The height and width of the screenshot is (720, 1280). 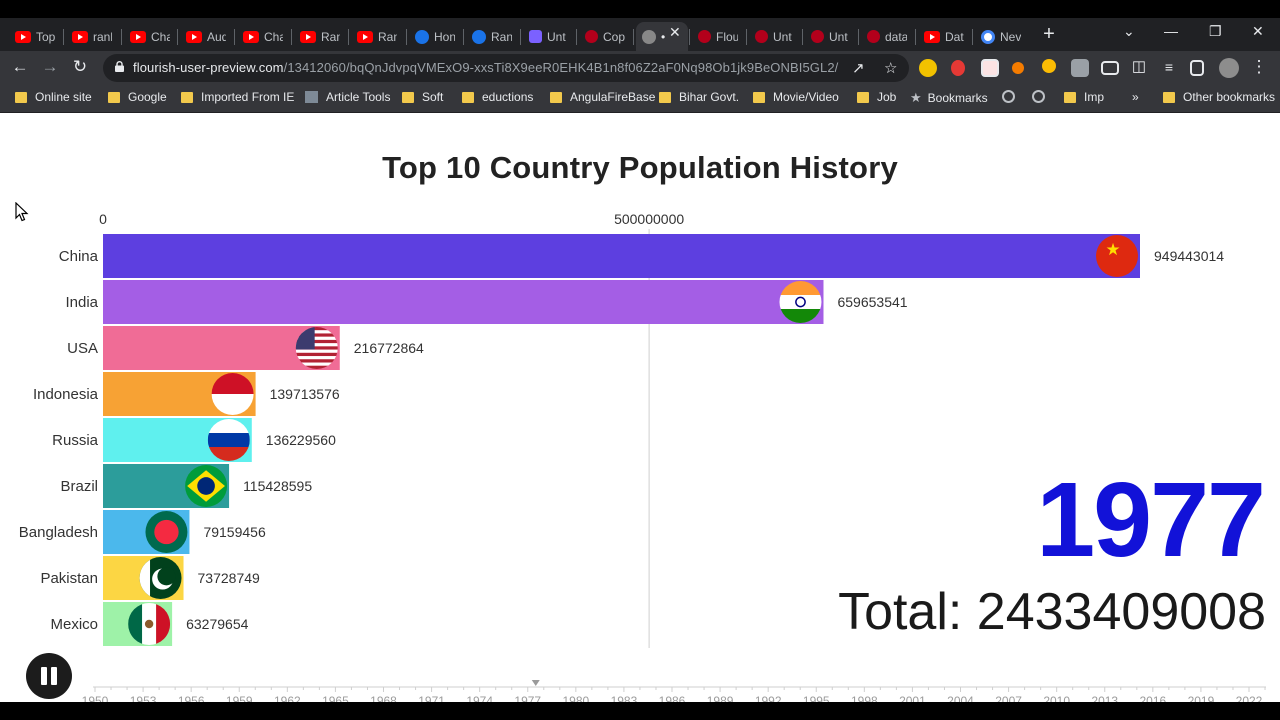 I want to click on share-icon: ↗, so click(x=858, y=68).